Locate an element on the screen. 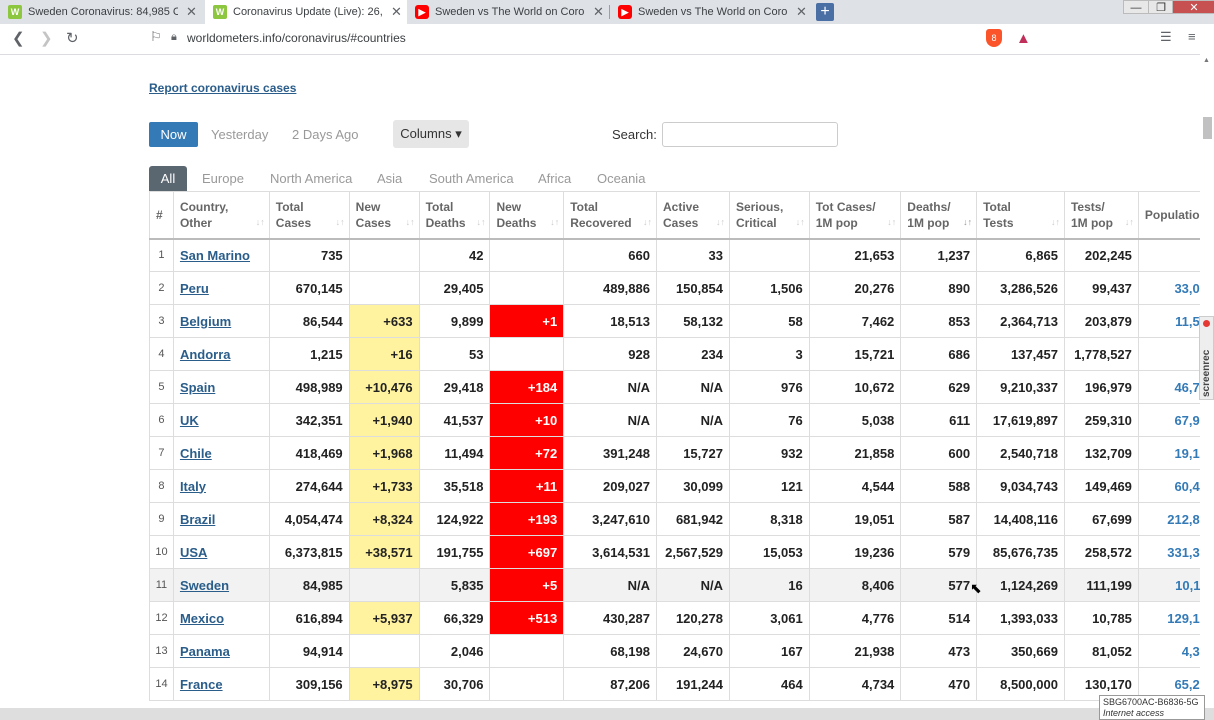 This screenshot has height=720, width=1214. cell-active: N/A is located at coordinates (692, 387).